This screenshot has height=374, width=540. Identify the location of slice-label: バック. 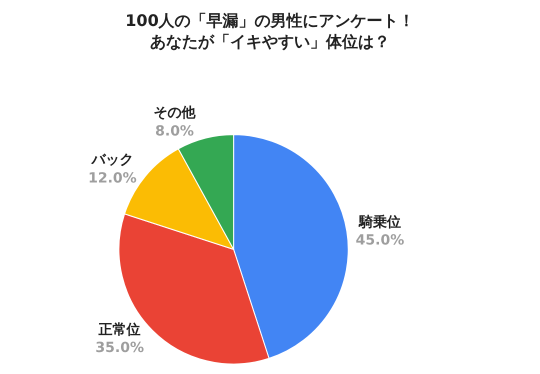
(112, 160).